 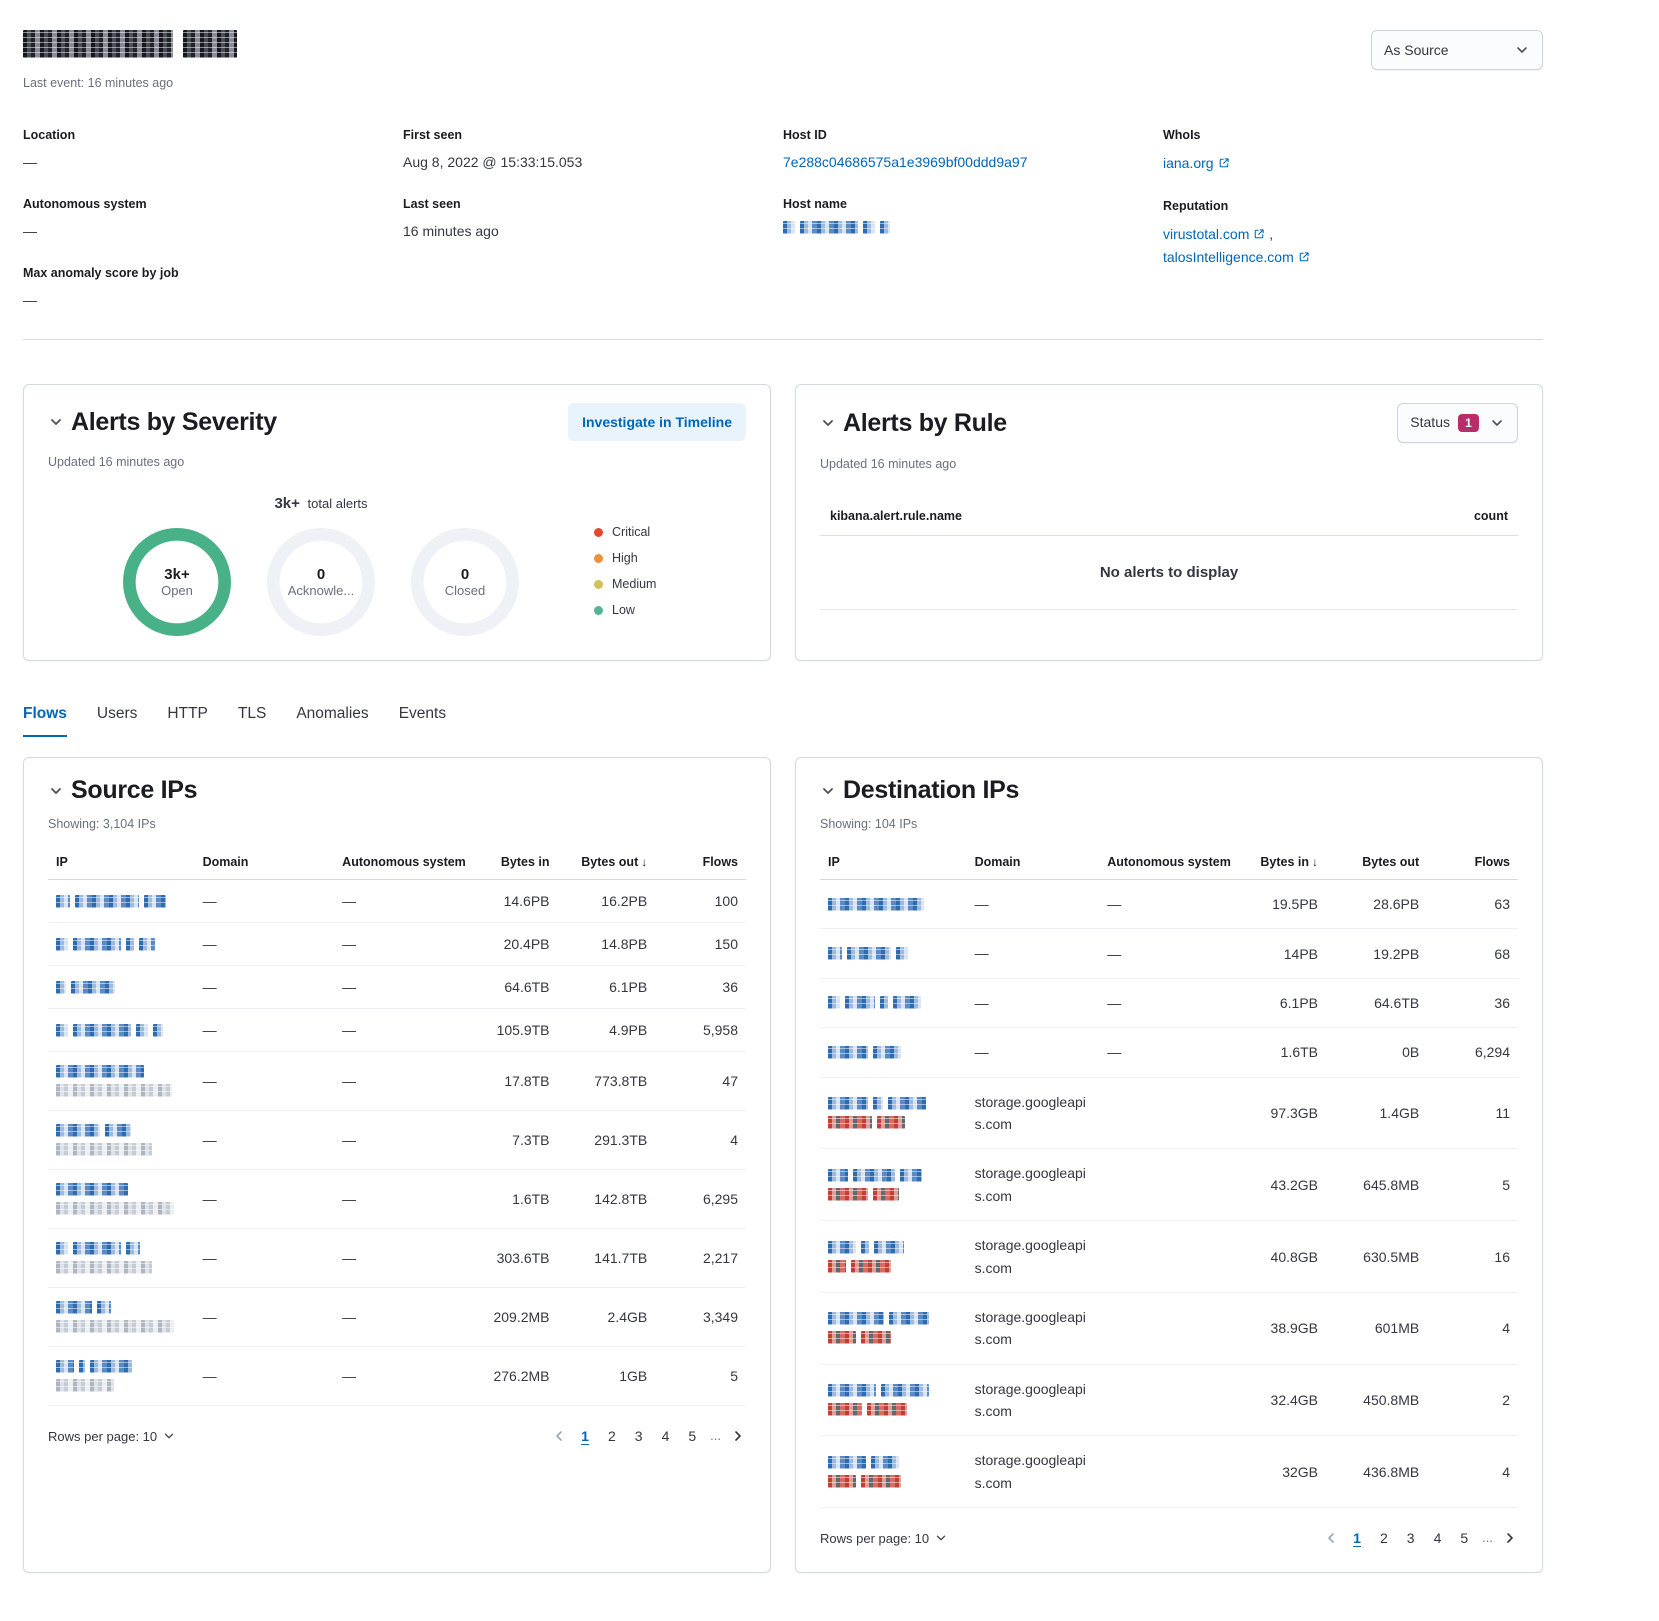 I want to click on status-filter-content: Status 1, so click(x=1444, y=423).